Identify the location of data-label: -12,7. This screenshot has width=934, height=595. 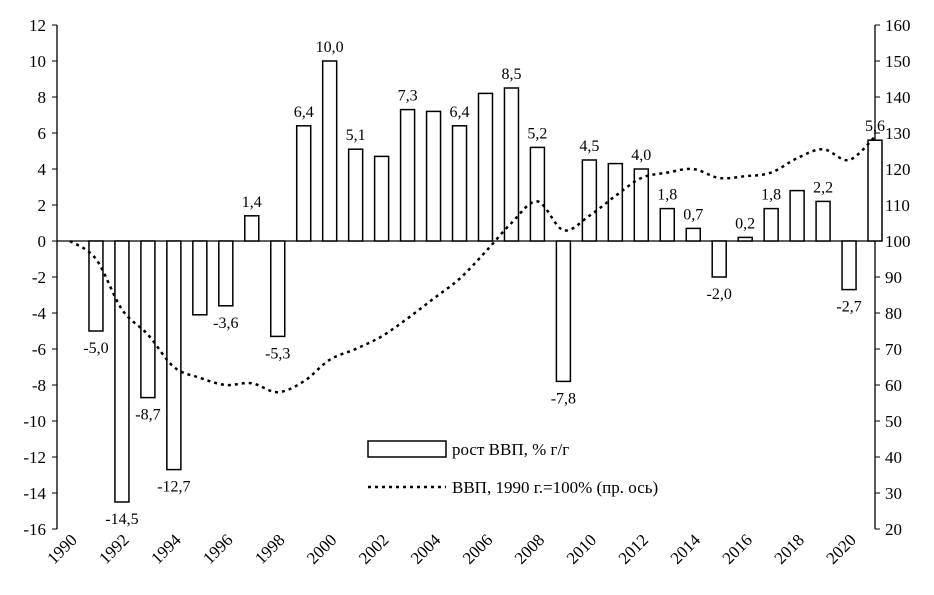
(173, 487).